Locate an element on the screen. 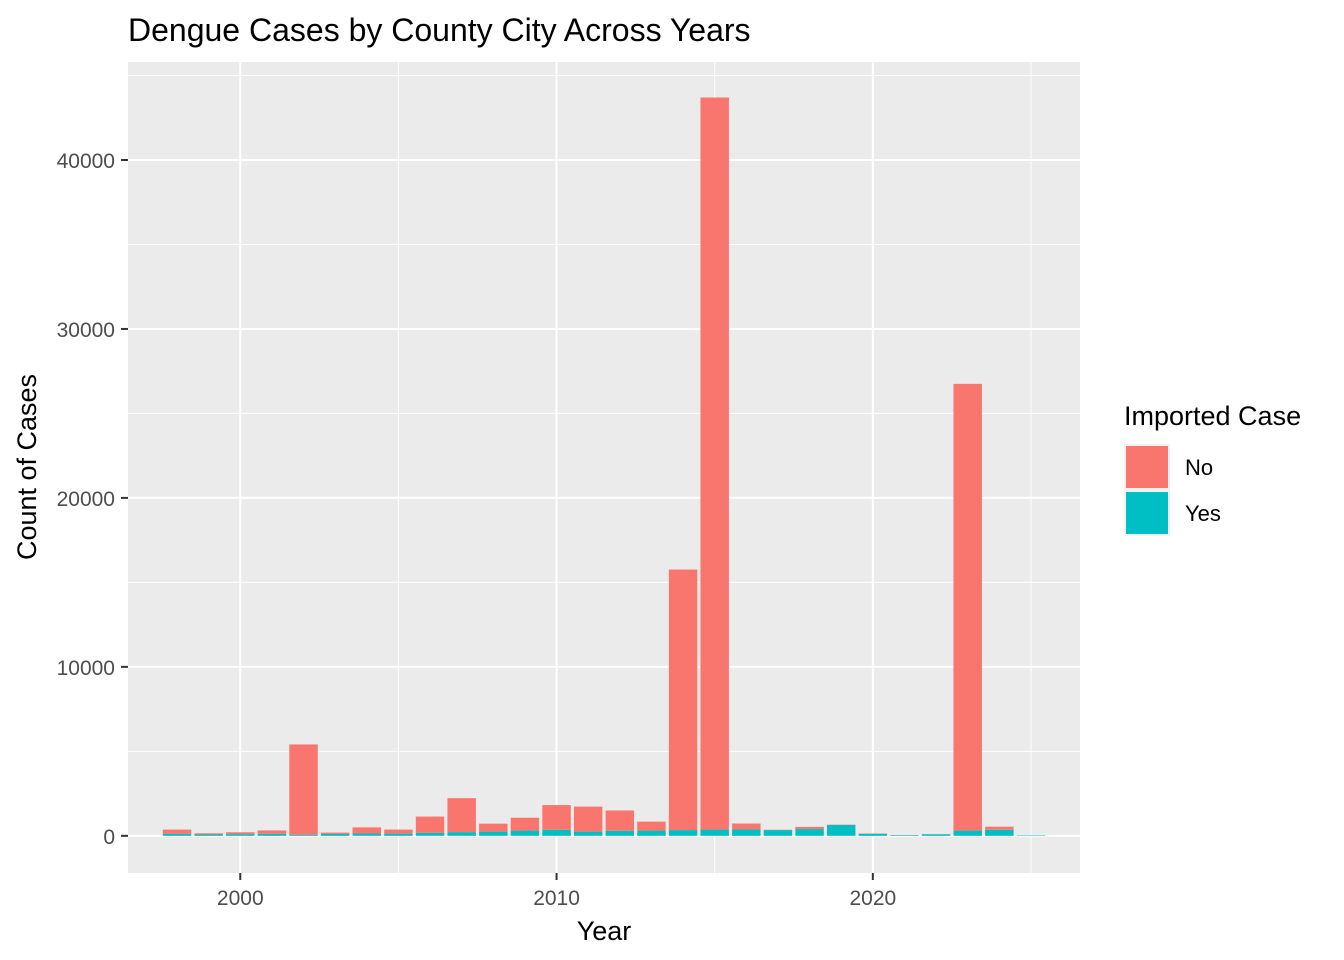  bar-yes-2002 is located at coordinates (303, 835).